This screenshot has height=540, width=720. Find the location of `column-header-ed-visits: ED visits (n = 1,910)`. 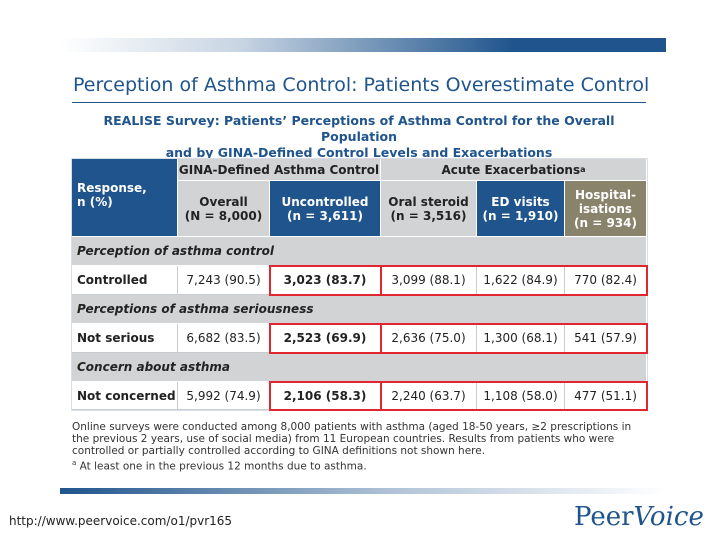

column-header-ed-visits: ED visits (n = 1,910) is located at coordinates (521, 209).